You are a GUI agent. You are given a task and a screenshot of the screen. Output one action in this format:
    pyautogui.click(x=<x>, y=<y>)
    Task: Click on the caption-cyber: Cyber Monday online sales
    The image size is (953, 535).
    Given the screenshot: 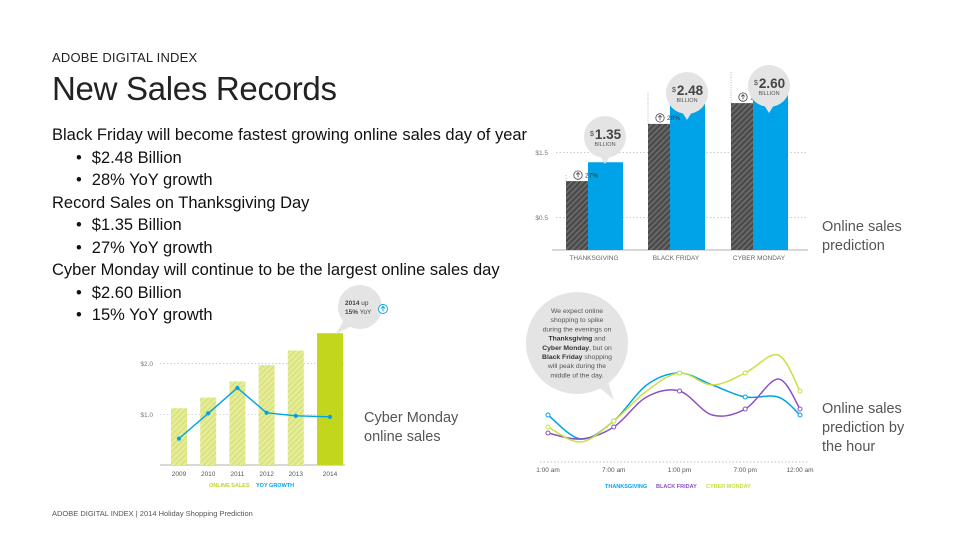 What is the action you would take?
    pyautogui.click(x=411, y=427)
    